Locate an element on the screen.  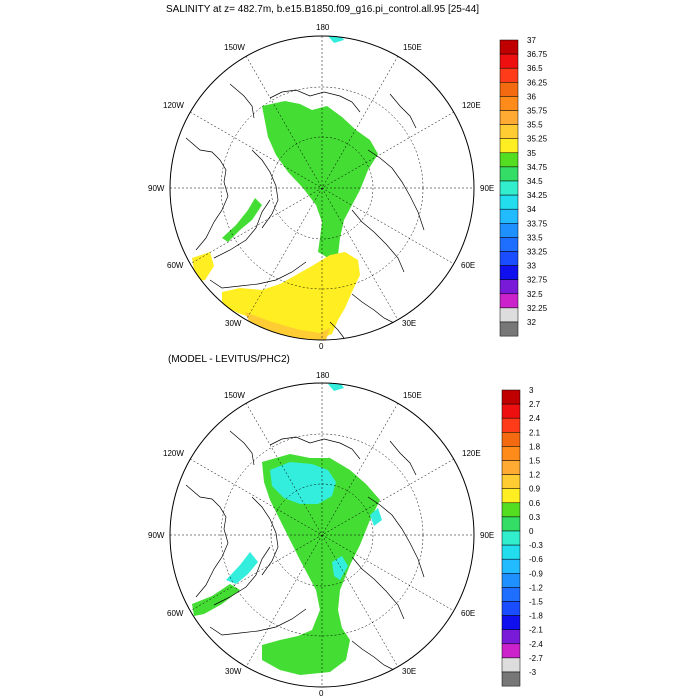
bottom-colorbar-label: -1.2 is located at coordinates (536, 587).